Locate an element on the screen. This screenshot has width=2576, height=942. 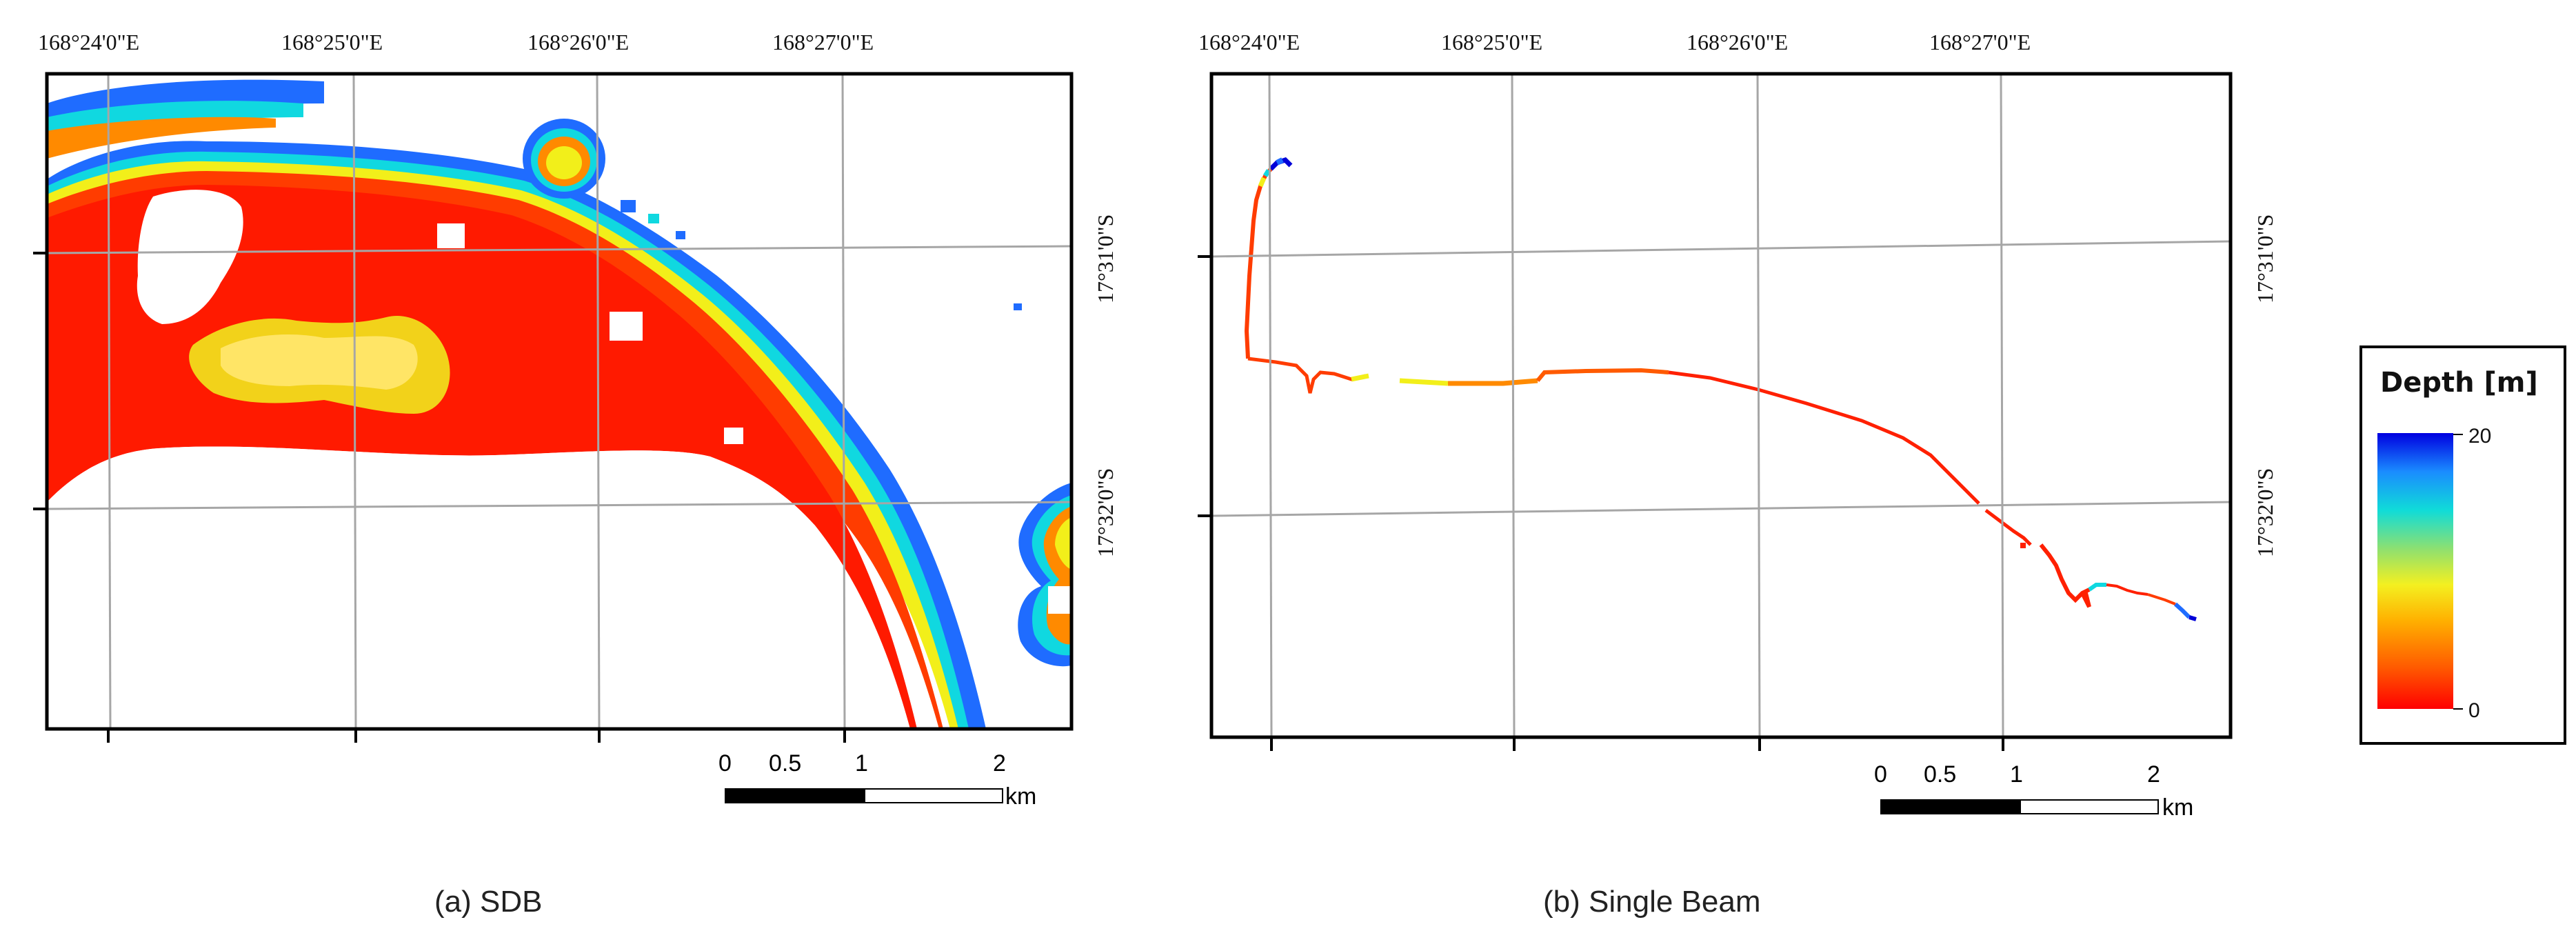
legend-max-label: 20 is located at coordinates (2479, 436).